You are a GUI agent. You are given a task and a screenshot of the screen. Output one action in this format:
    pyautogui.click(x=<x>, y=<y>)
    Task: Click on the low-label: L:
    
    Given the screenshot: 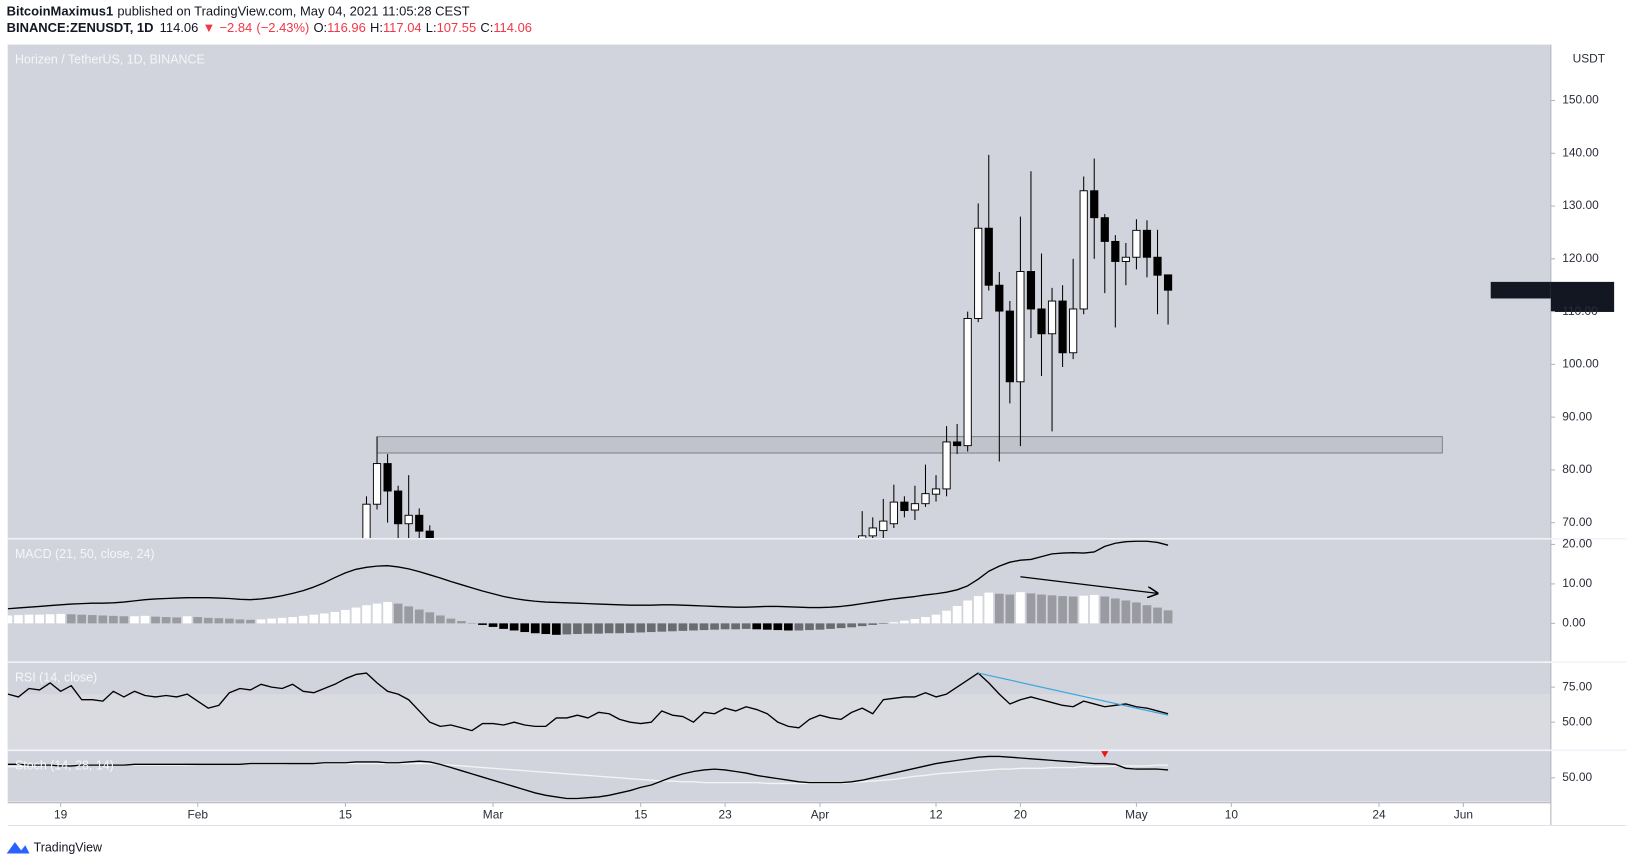 What is the action you would take?
    pyautogui.click(x=431, y=27)
    